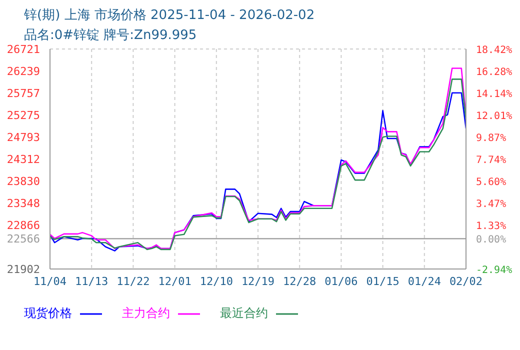 This screenshot has width=520, height=350. I want to click on y2-tick-label: -2.94%, so click(494, 270).